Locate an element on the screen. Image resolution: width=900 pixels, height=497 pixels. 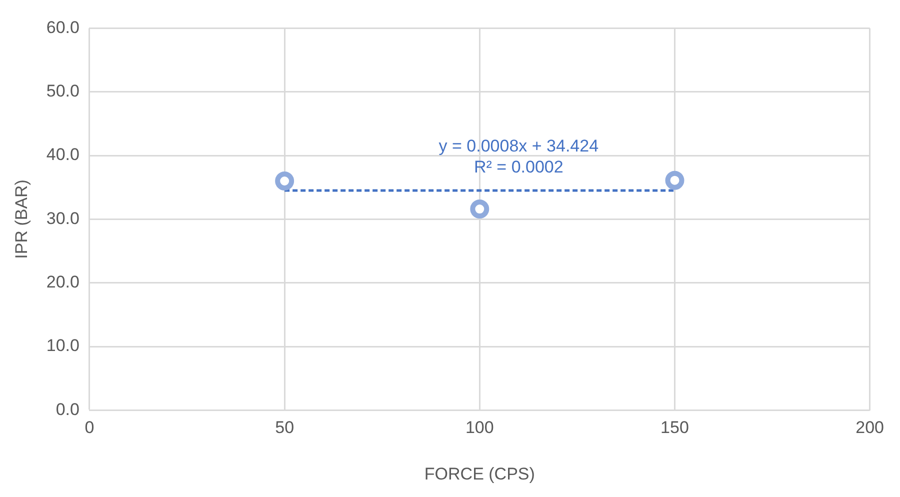
x-axis-title: FORCE (CPS) is located at coordinates (479, 474).